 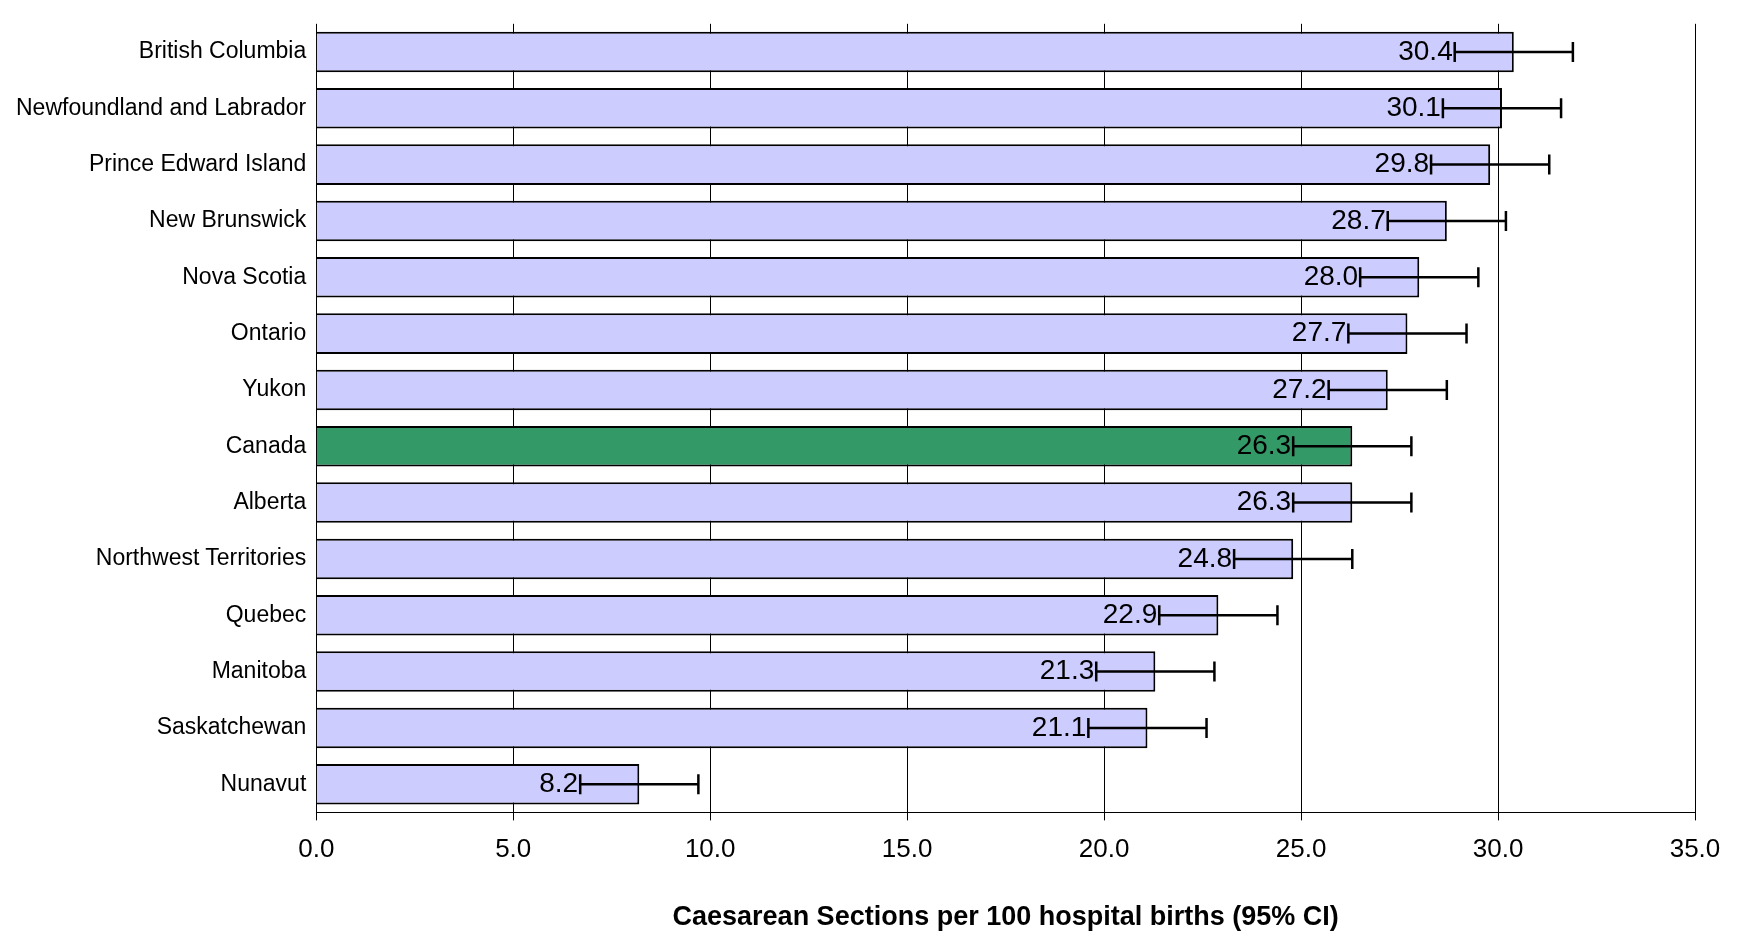 I want to click on x-tick-label: 20.0, so click(x=1104, y=848).